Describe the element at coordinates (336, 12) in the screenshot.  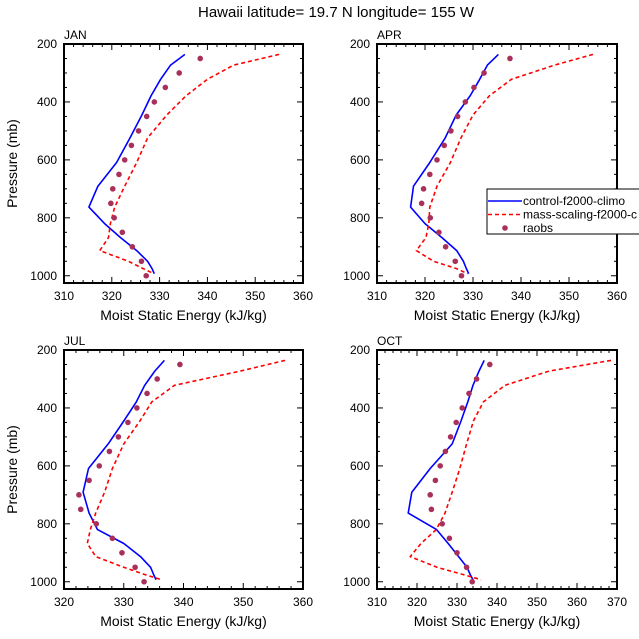
I see `figure-title: Hawaii latitude= 19.7 N longitude= 155 W` at that location.